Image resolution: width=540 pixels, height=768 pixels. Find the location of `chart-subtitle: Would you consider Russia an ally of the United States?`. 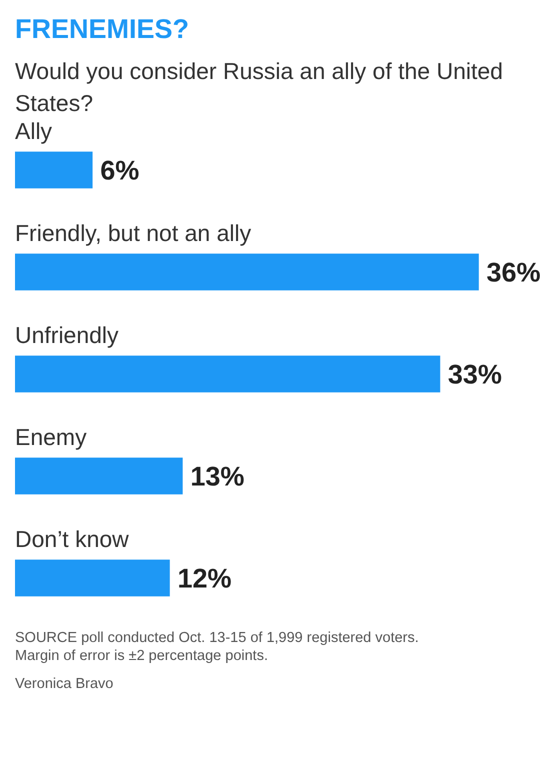

chart-subtitle: Would you consider Russia an ally of the United States? is located at coordinates (259, 87).